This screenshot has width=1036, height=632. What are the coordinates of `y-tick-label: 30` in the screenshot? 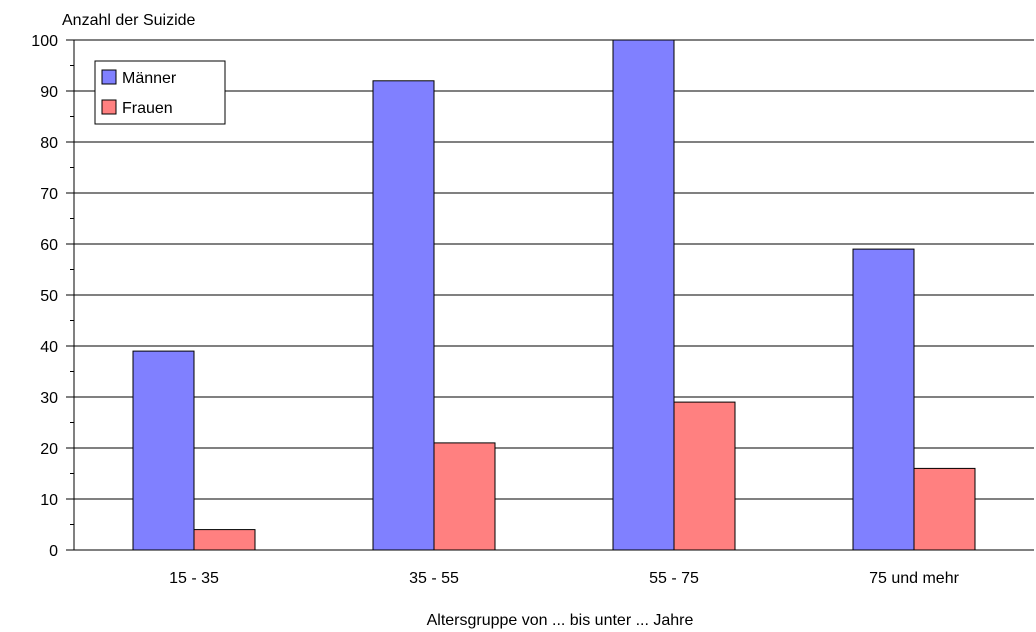 It's located at (49, 398).